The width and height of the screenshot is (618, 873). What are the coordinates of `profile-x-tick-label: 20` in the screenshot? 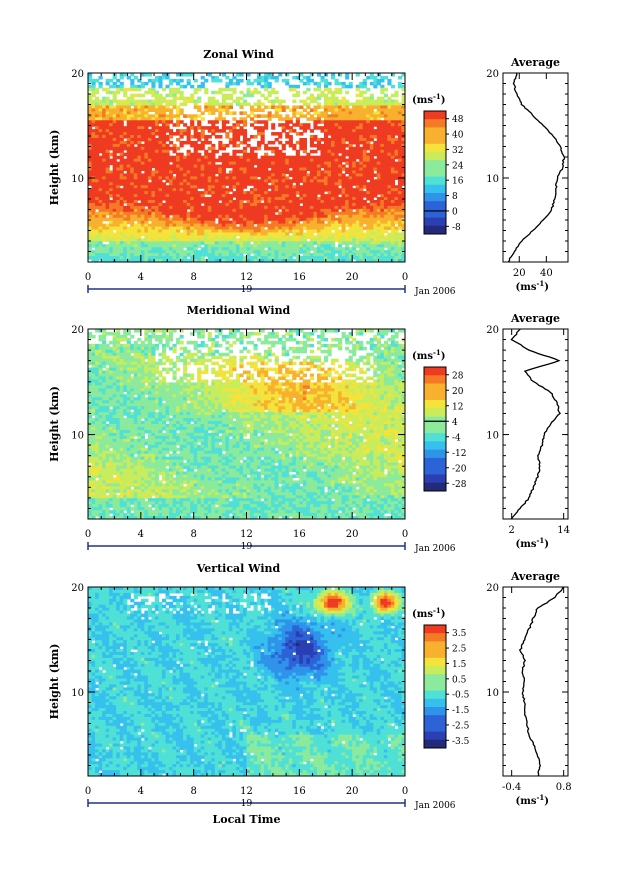 It's located at (519, 273).